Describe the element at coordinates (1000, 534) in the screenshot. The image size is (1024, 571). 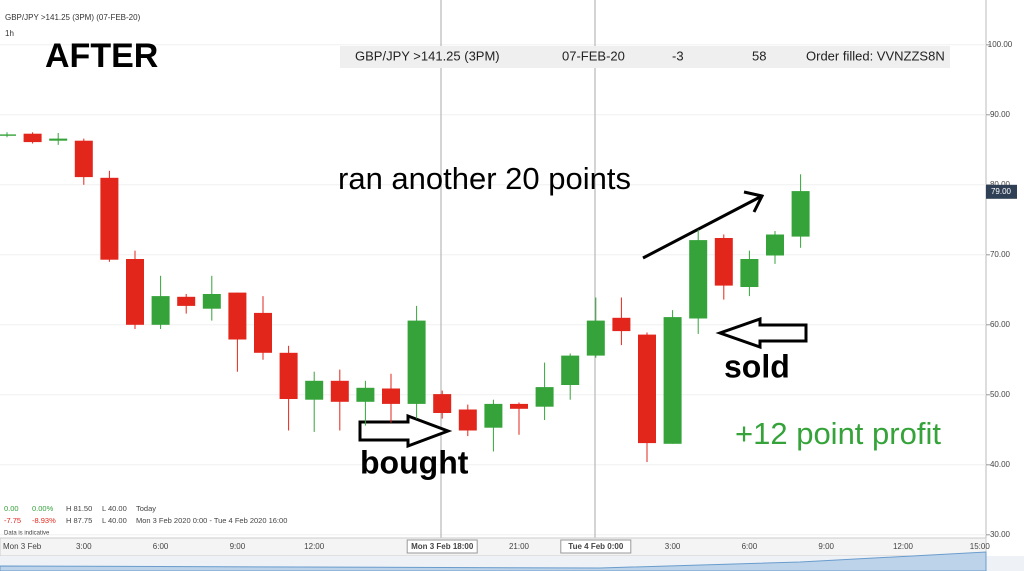
I see `y-tick-label: 30.00` at that location.